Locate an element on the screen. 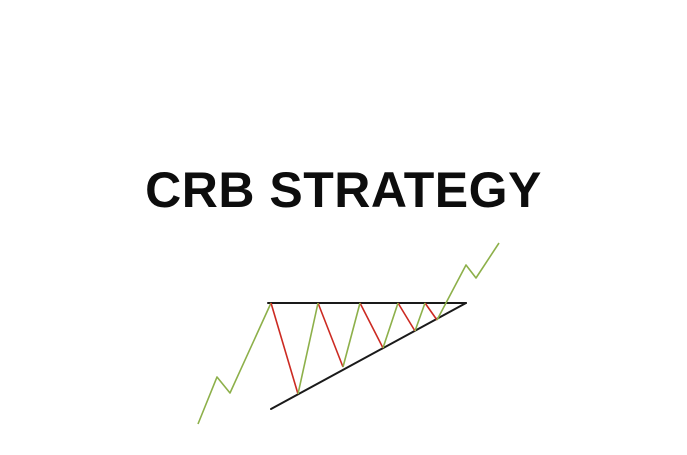 This screenshot has width=687, height=455. breakout-line is located at coordinates (468, 281).